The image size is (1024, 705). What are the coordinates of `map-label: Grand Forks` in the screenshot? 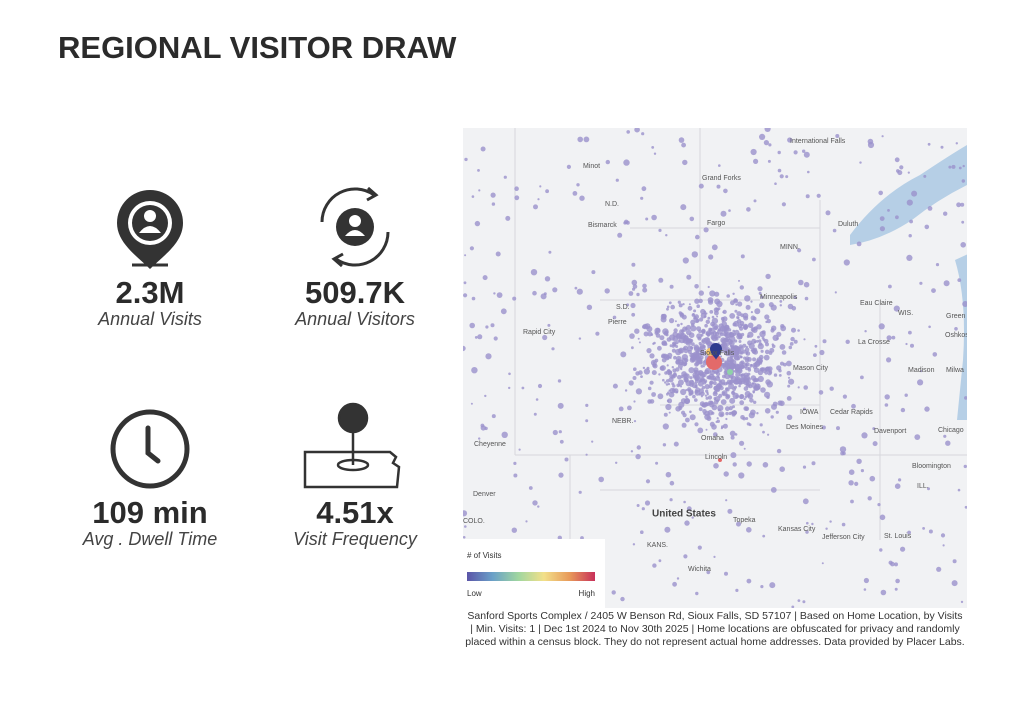 It's located at (721, 178).